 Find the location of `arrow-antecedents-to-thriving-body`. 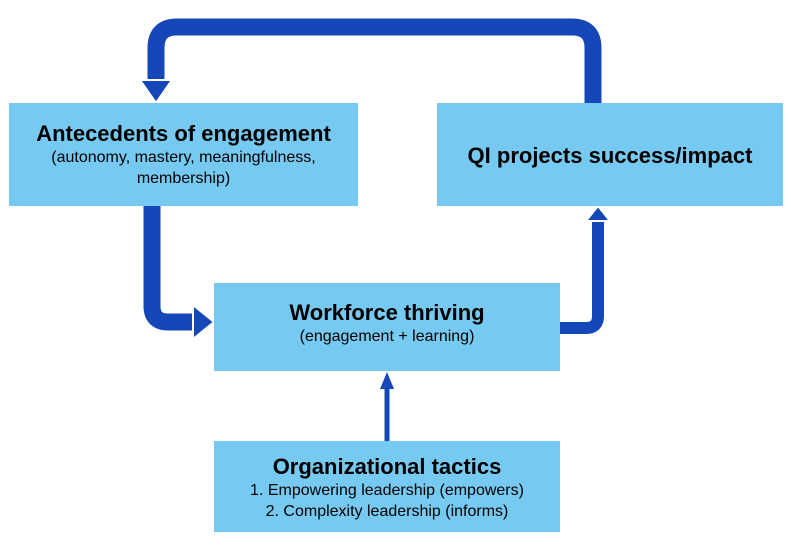

arrow-antecedents-to-thriving-body is located at coordinates (170, 268).